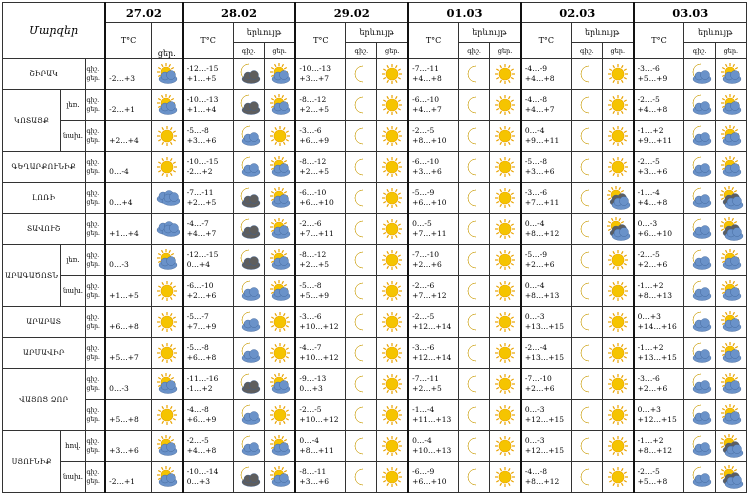 The height and width of the screenshot is (493, 750). I want to click on region-name: ՎԱՅՈՑ ՁՈՐ, so click(44, 399).